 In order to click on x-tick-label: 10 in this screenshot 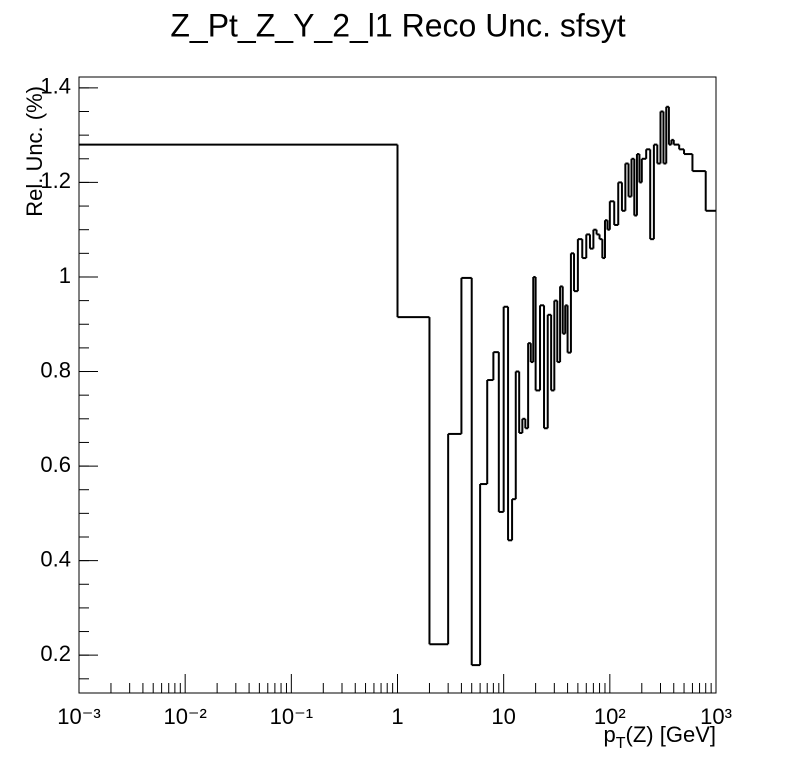, I will do `click(503, 716)`.